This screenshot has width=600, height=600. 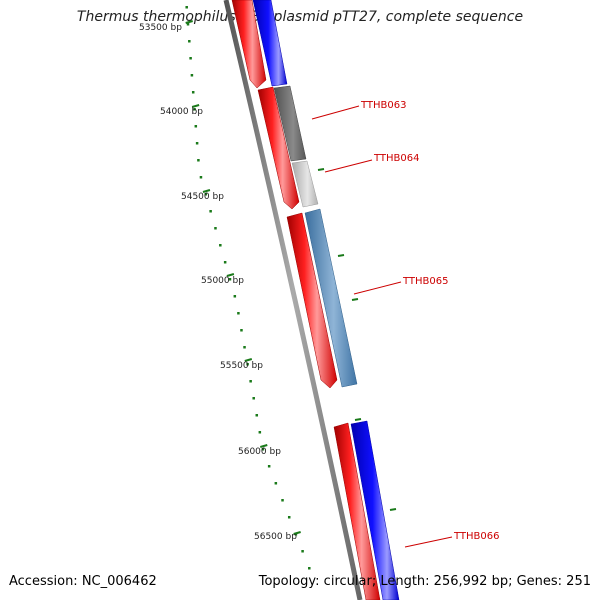 I want to click on leader-line-tthb063, so click(x=335, y=112).